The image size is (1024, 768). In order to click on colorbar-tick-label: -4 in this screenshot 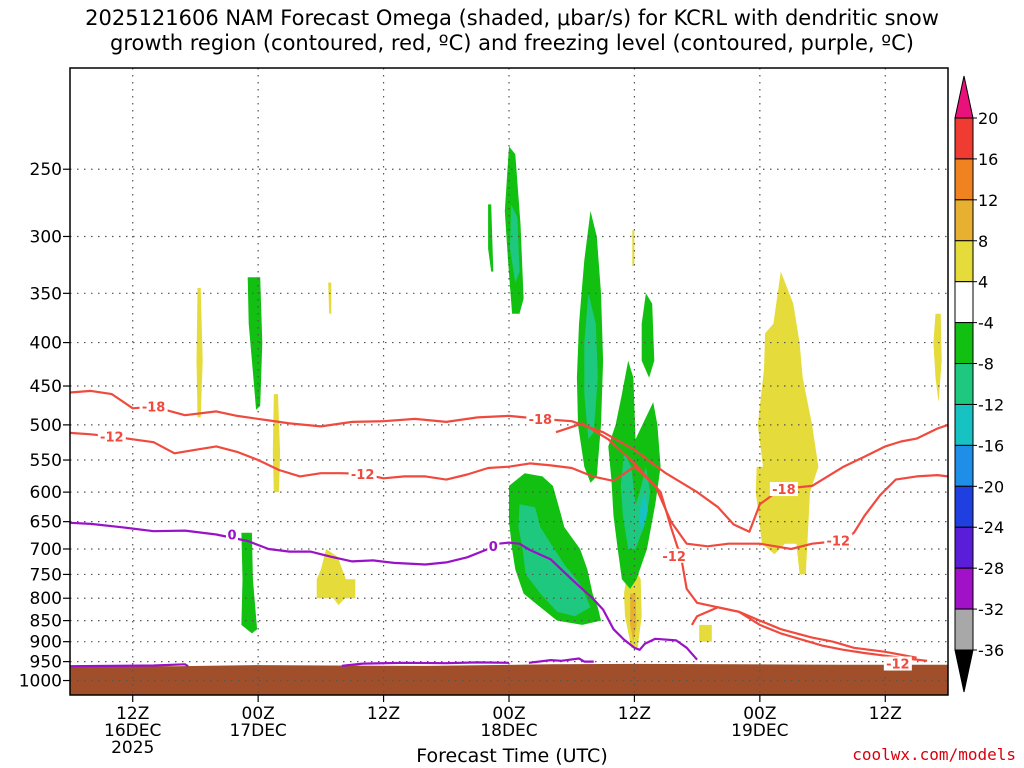, I will do `click(986, 323)`.